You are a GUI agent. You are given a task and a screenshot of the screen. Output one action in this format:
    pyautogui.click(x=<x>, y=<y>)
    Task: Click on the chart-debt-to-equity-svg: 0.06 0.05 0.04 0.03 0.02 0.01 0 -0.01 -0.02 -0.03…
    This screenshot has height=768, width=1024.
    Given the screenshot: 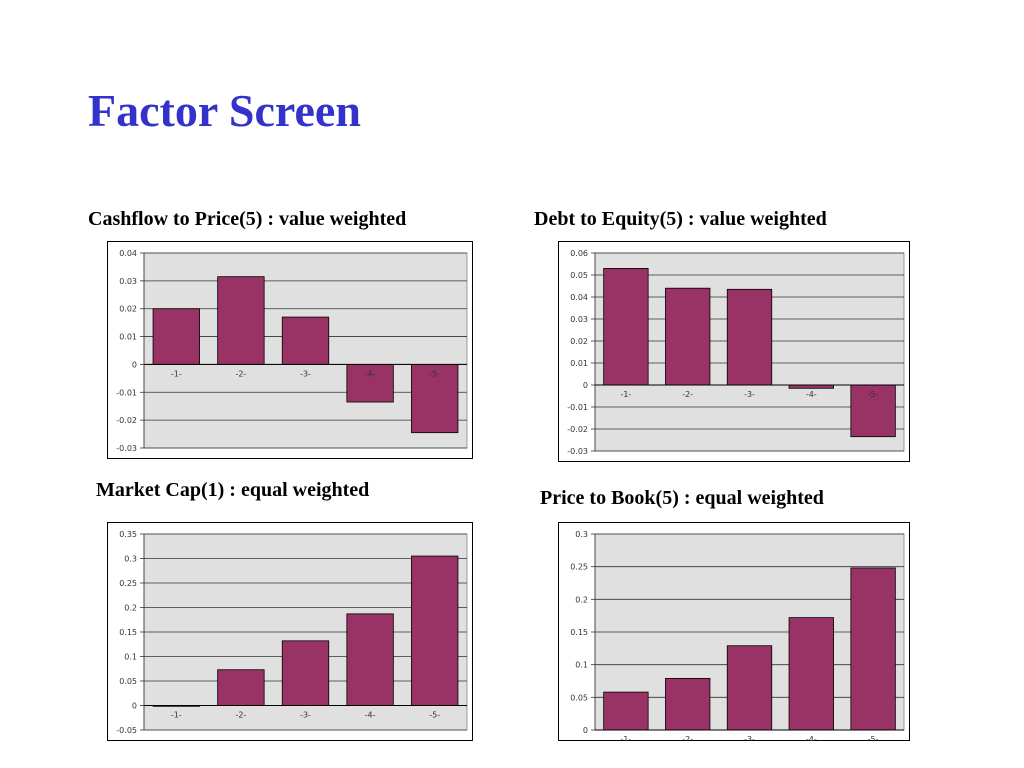 What is the action you would take?
    pyautogui.click(x=734, y=351)
    